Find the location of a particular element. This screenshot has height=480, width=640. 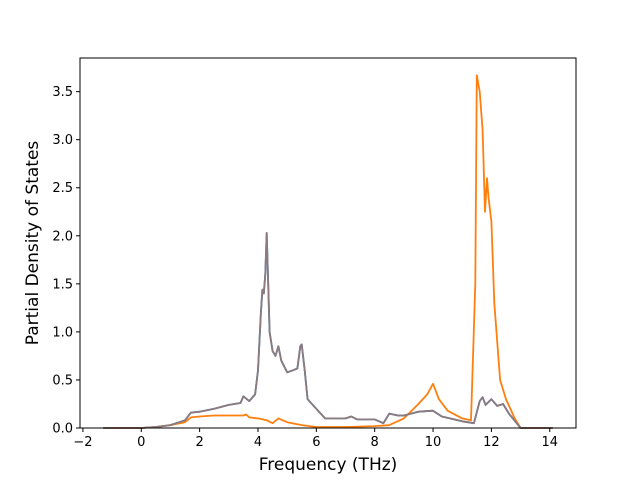

y-tick-label: 0.5 is located at coordinates (62, 380).